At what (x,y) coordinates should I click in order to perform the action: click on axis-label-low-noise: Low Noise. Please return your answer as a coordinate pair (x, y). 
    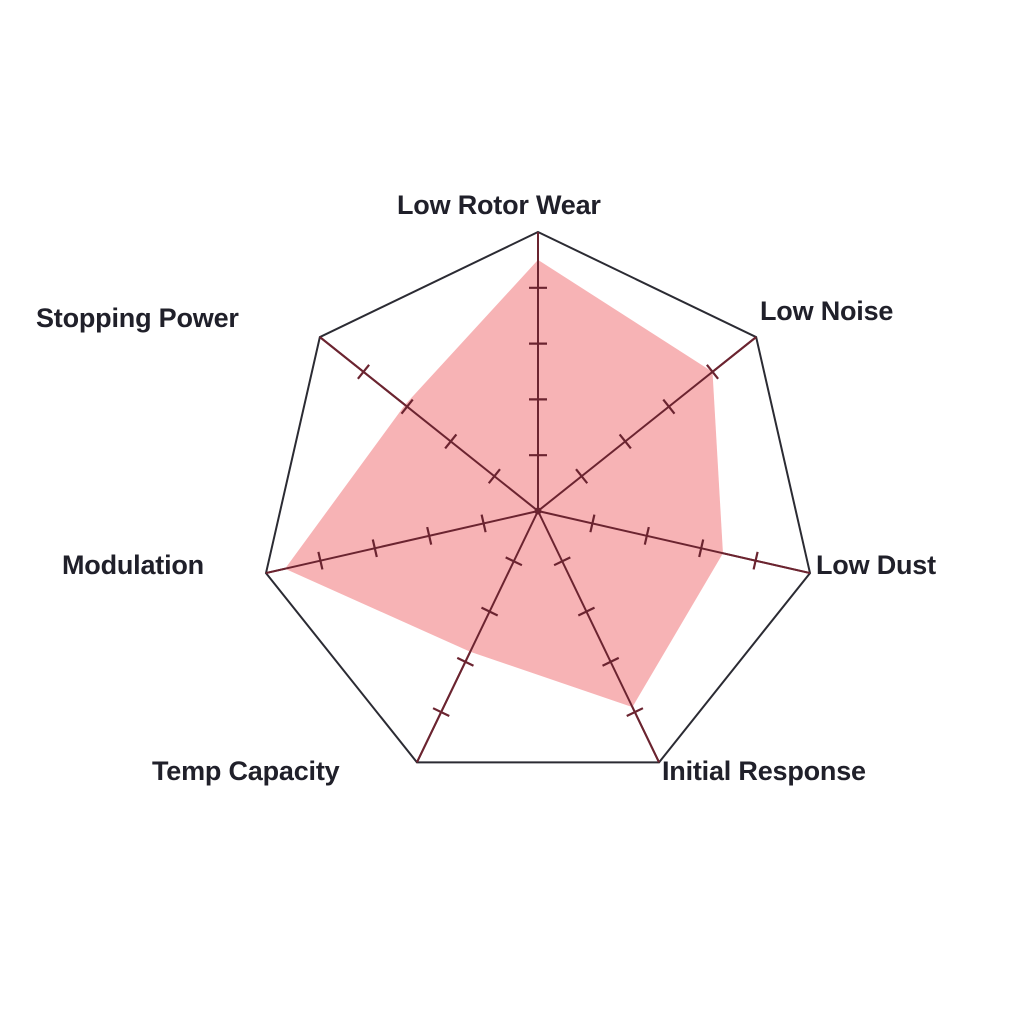
    Looking at the image, I should click on (827, 311).